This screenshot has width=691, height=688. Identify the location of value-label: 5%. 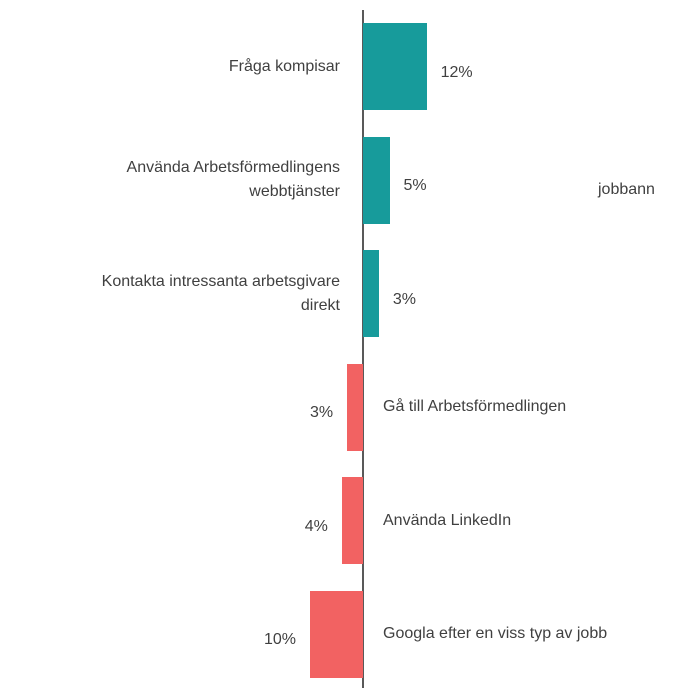
(415, 185).